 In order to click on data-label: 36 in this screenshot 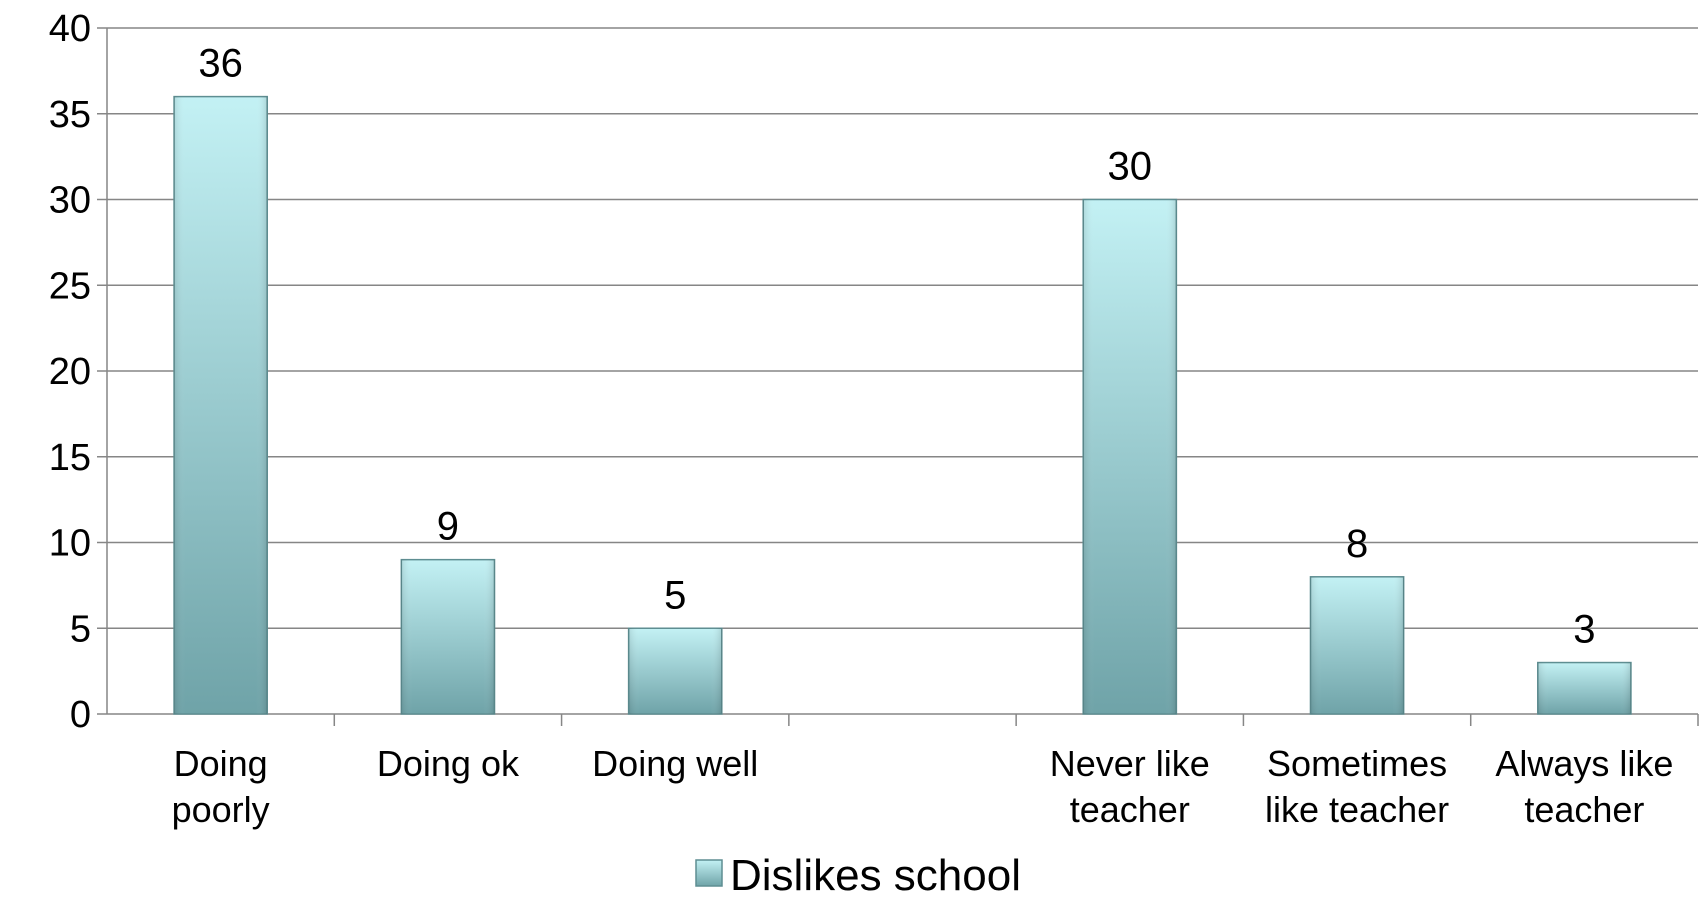, I will do `click(220, 64)`.